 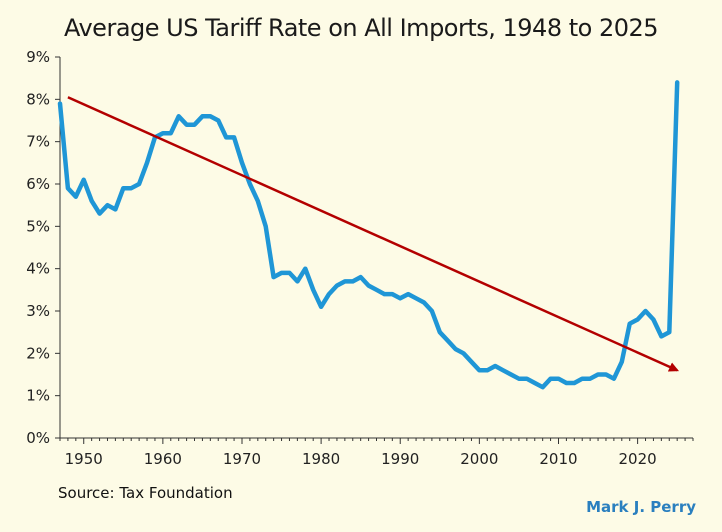 What do you see at coordinates (163, 459) in the screenshot?
I see `x-tick-label: 1960` at bounding box center [163, 459].